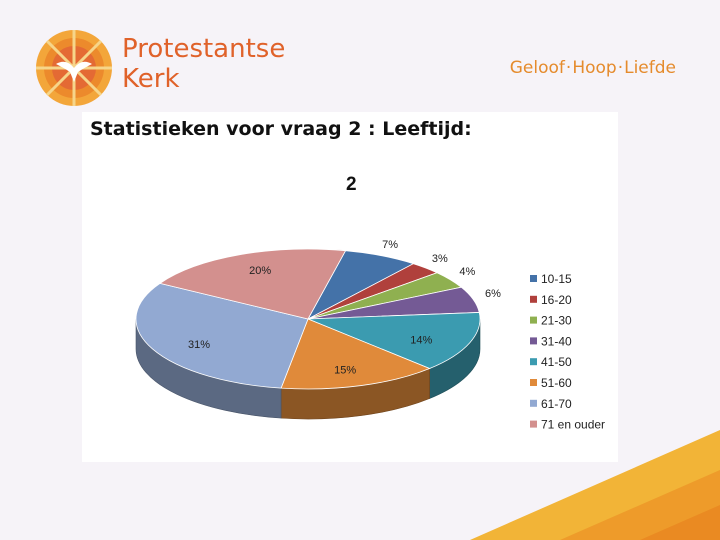 The height and width of the screenshot is (540, 720). I want to click on question-number: 2, so click(351, 184).